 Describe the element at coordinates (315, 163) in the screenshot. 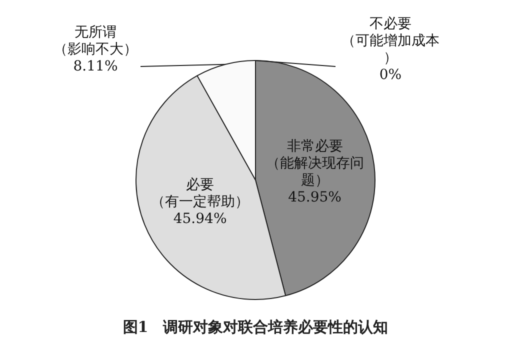

I see `slice-label: 非常必要（能解决现存问题）` at that location.